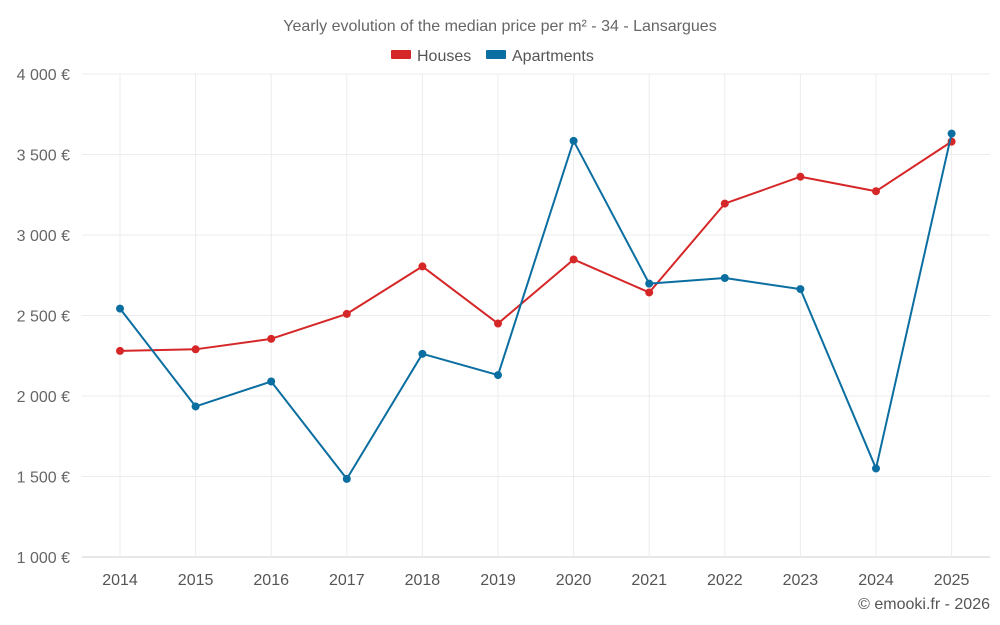 The width and height of the screenshot is (1000, 625). What do you see at coordinates (444, 56) in the screenshot?
I see `legend-label: Houses` at bounding box center [444, 56].